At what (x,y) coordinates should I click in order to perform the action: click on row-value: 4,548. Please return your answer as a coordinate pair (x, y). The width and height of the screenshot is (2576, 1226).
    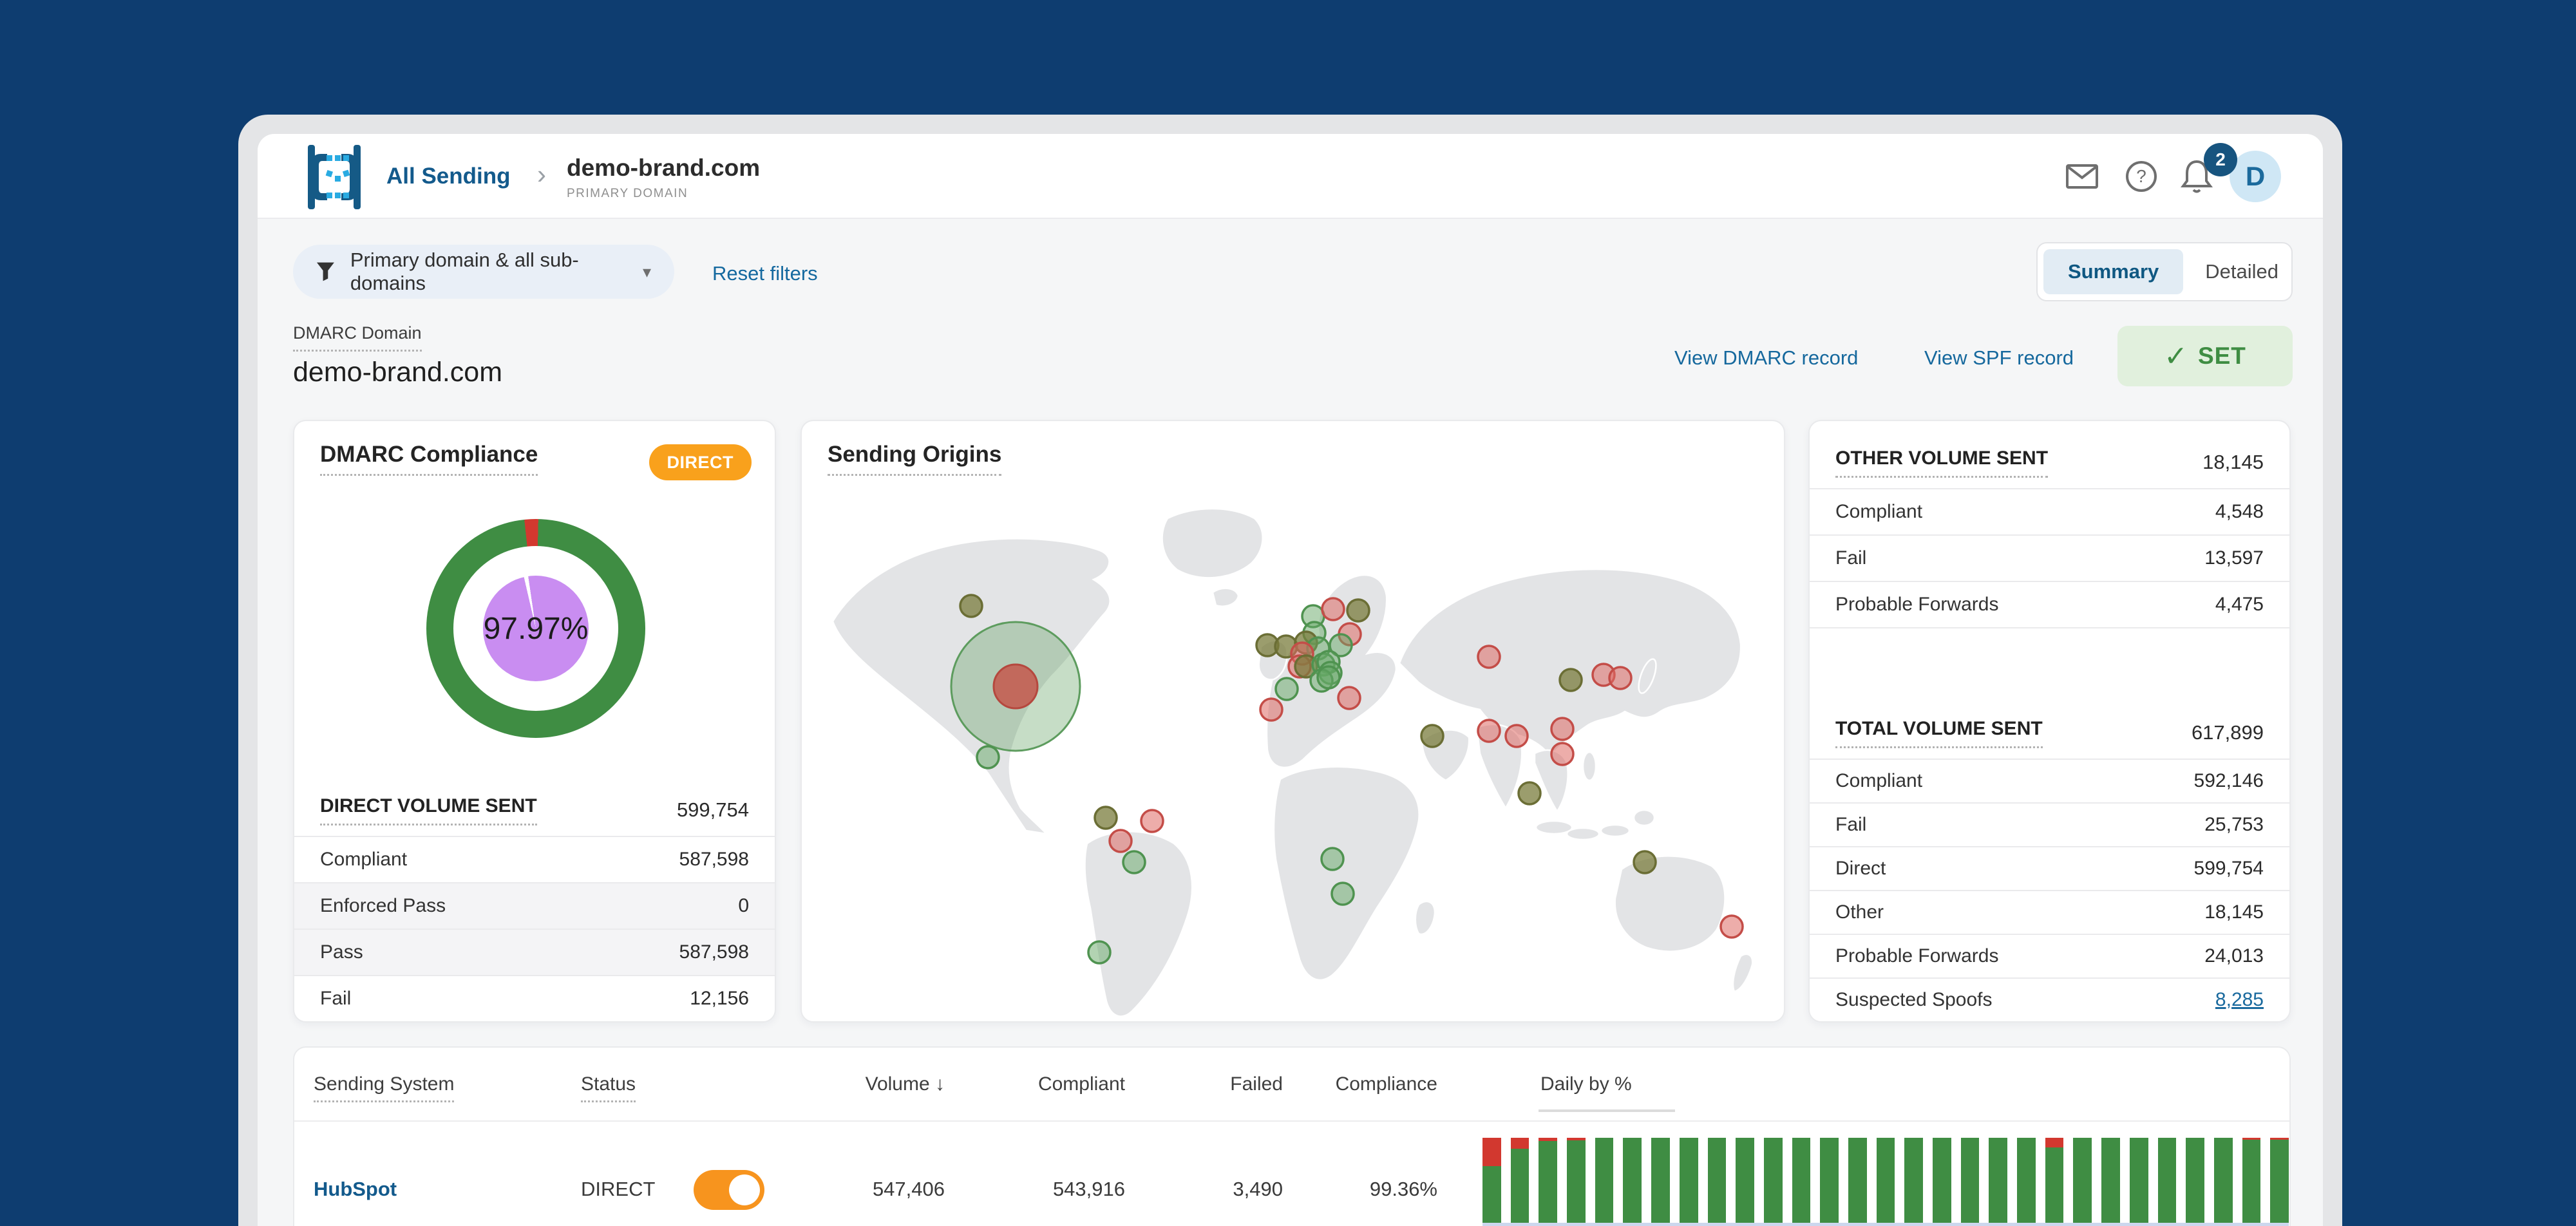
    Looking at the image, I should click on (2239, 512).